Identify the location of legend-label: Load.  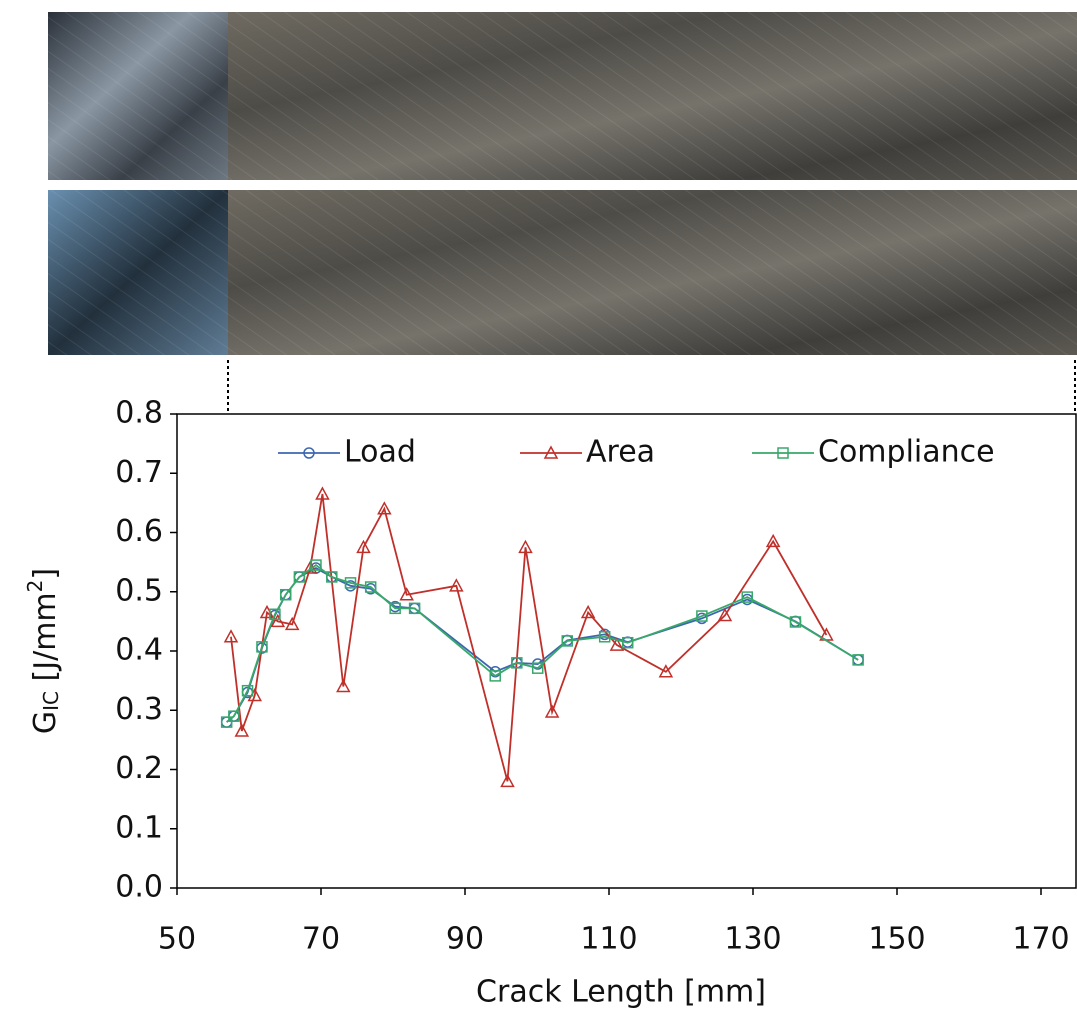
(380, 452).